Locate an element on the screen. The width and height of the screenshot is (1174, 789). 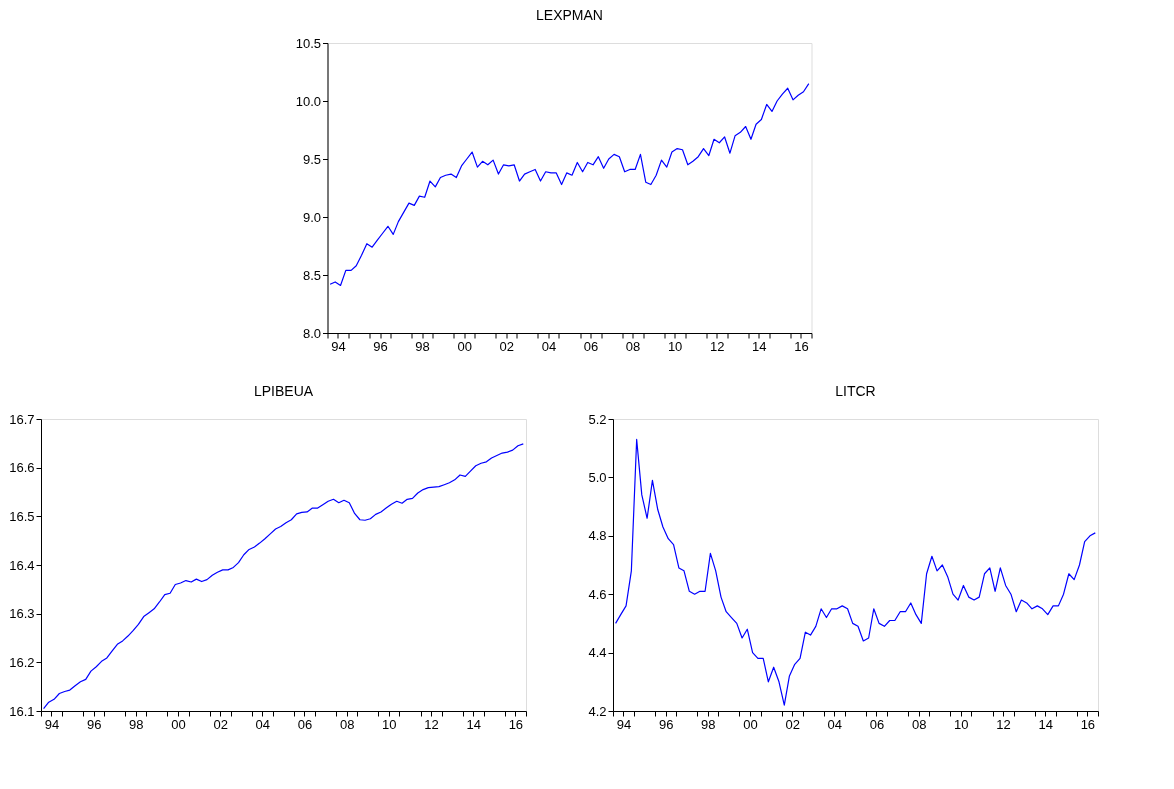
y-tick-label: 8.0 is located at coordinates (311, 333).